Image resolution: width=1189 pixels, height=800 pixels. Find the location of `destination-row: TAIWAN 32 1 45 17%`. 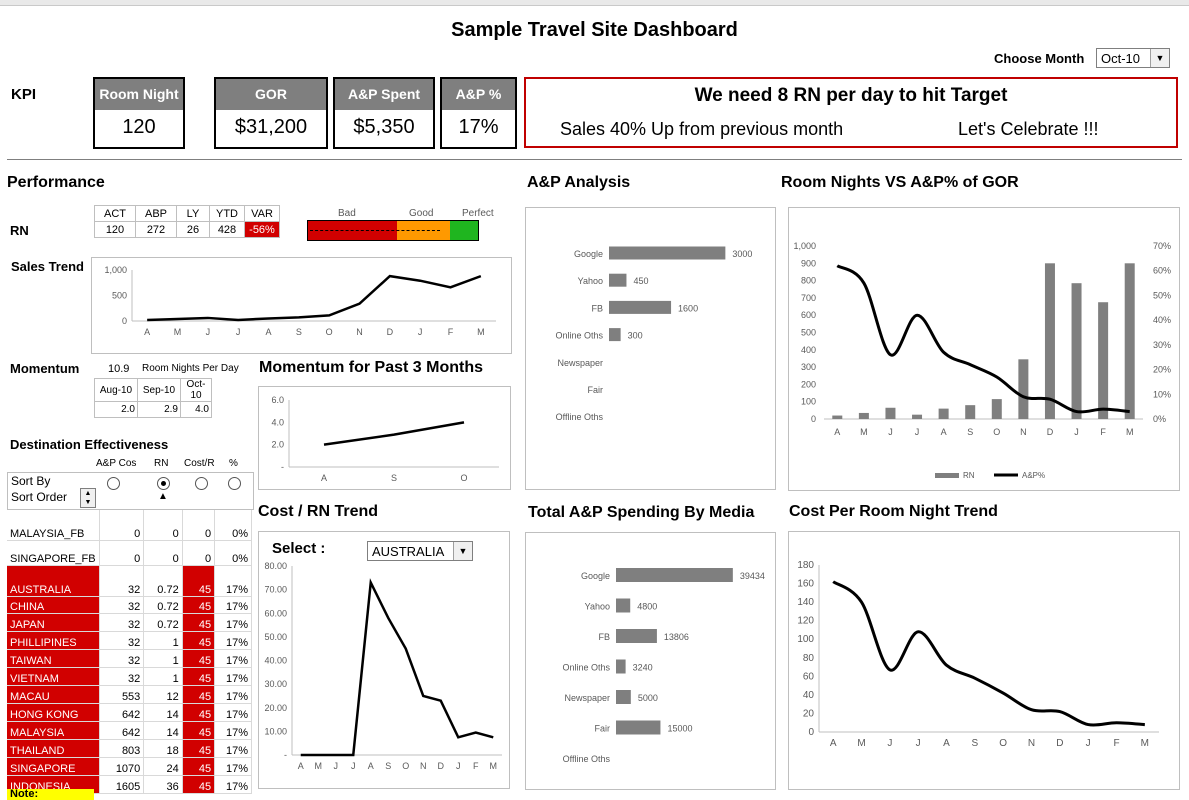

destination-row: TAIWAN 32 1 45 17% is located at coordinates (129, 658).